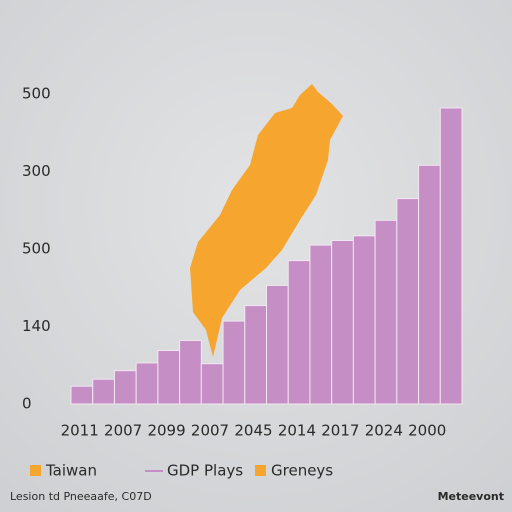 This screenshot has width=512, height=512. Describe the element at coordinates (253, 431) in the screenshot. I see `x-tick-label: 2045` at that location.